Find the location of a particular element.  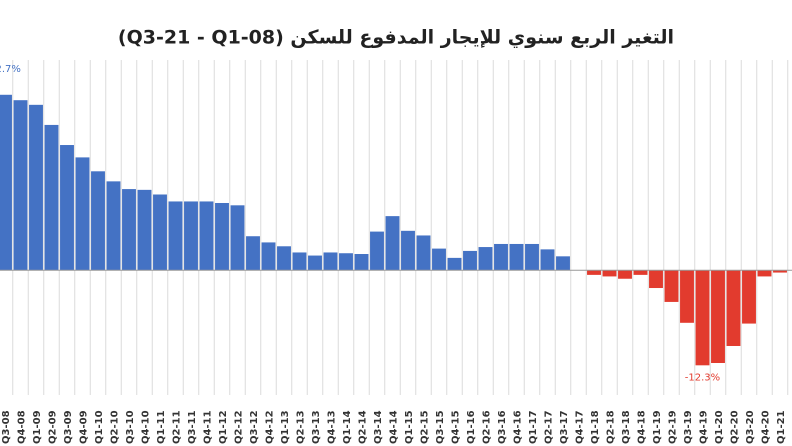

data-label: -12.3% is located at coordinates (702, 377).